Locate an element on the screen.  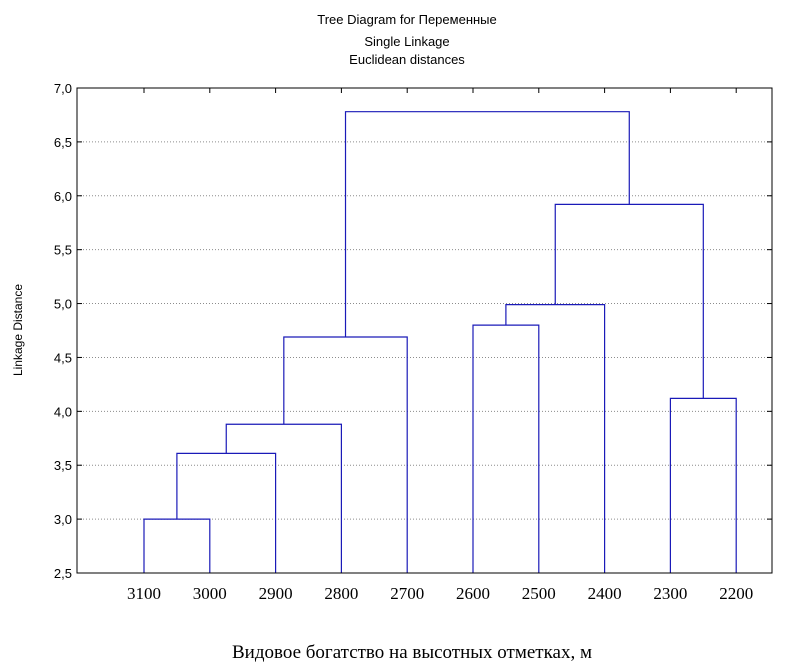
dendrogram-link-C is located at coordinates (283, 498).